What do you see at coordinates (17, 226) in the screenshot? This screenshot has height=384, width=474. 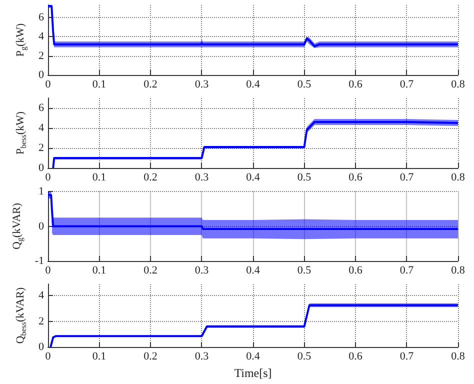 I see `y-axis-title: Qg(kVAR)` at bounding box center [17, 226].